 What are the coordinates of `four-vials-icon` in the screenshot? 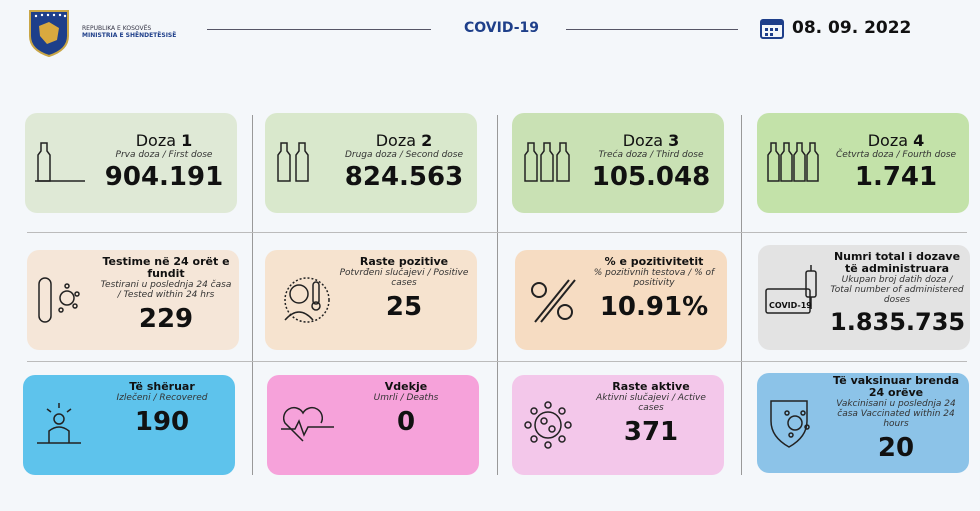 It's located at (797, 163).